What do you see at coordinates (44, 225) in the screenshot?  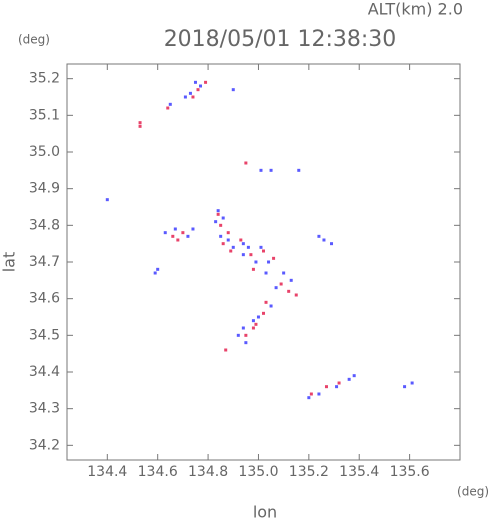 I see `y-tick-label: 34.8` at bounding box center [44, 225].